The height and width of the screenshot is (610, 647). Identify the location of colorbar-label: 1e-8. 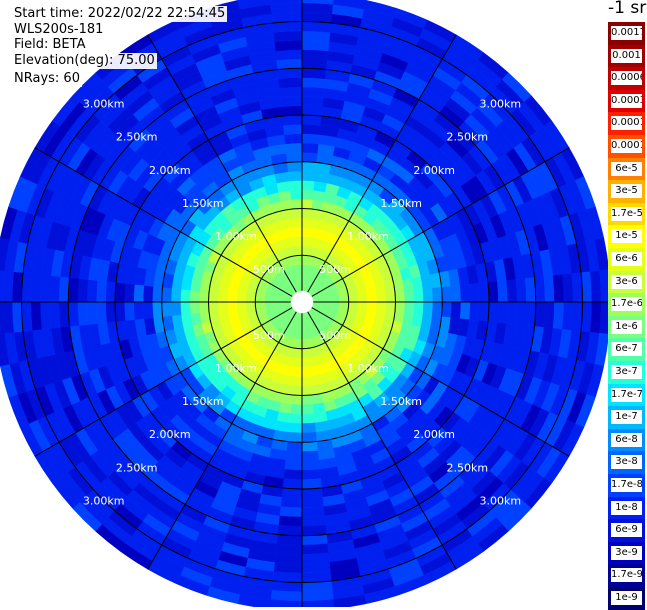
(626, 507).